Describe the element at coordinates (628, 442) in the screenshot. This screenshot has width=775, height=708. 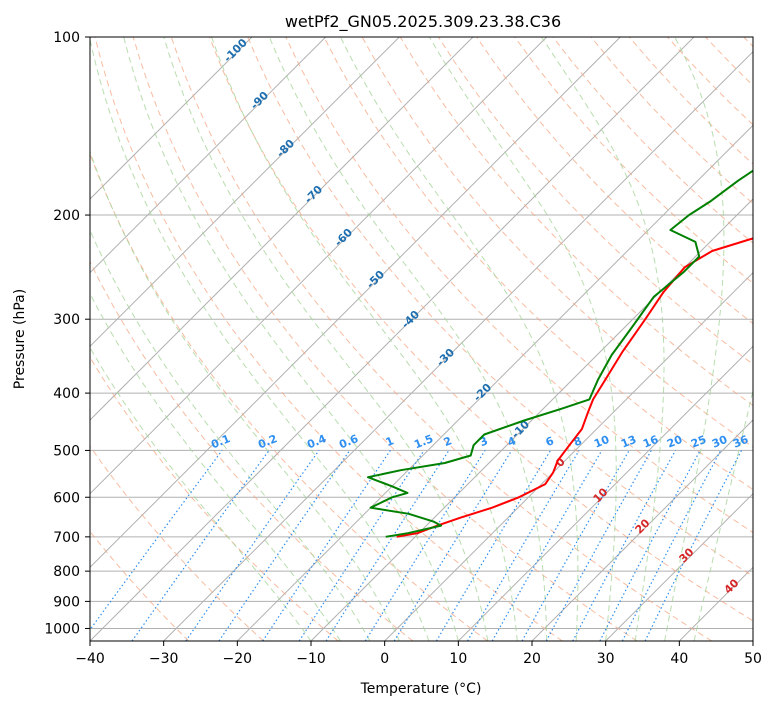
I see `mixing-ratio-label: 13` at that location.